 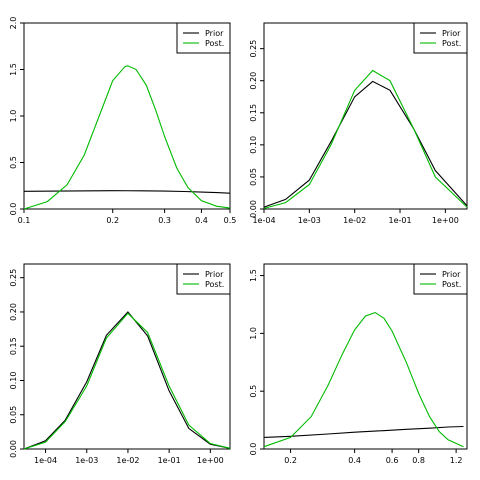 I want to click on x-tick-label: 1.2, so click(x=456, y=460).